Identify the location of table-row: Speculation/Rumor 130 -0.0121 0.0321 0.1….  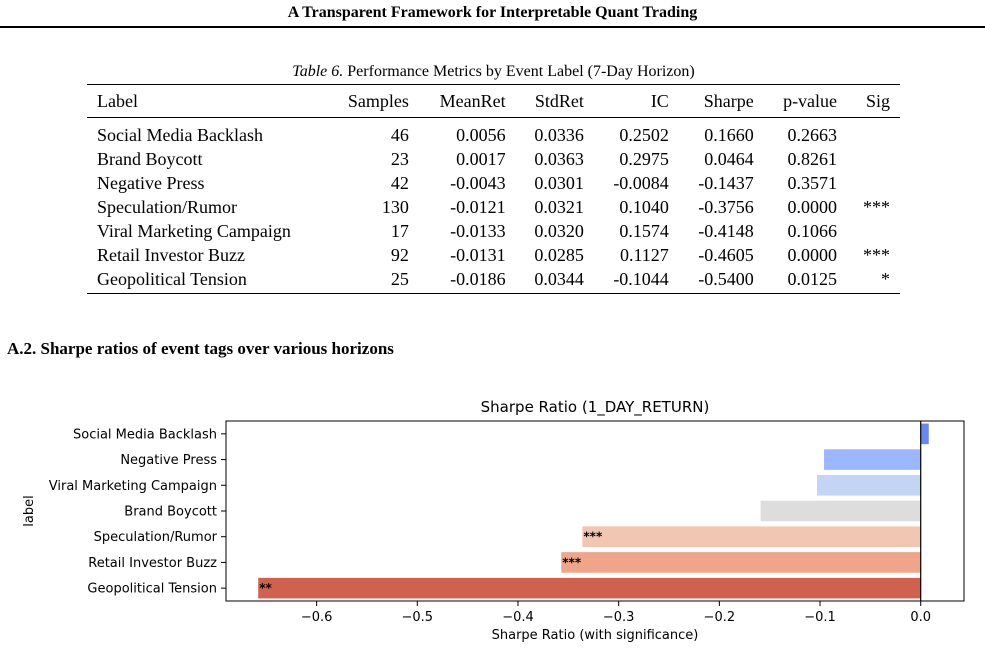
(493, 207).